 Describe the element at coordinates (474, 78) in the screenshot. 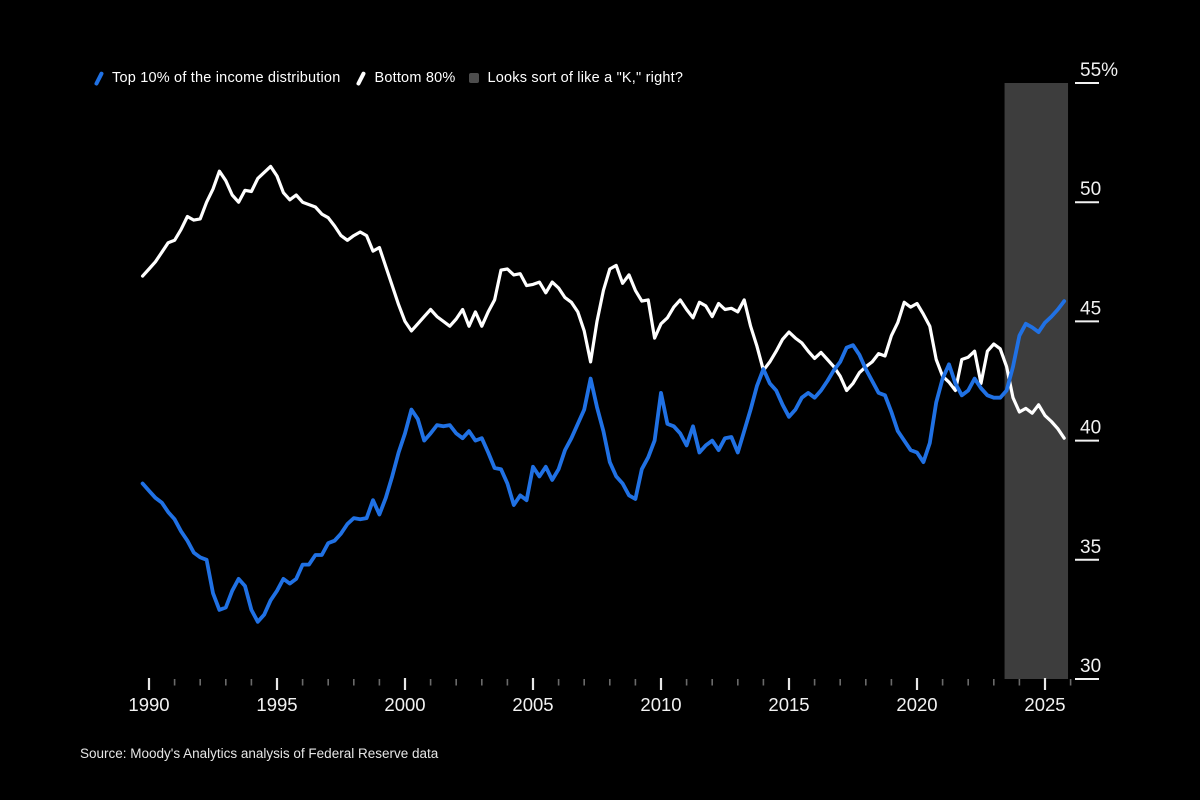

I see `gray-band-swatch-icon` at that location.